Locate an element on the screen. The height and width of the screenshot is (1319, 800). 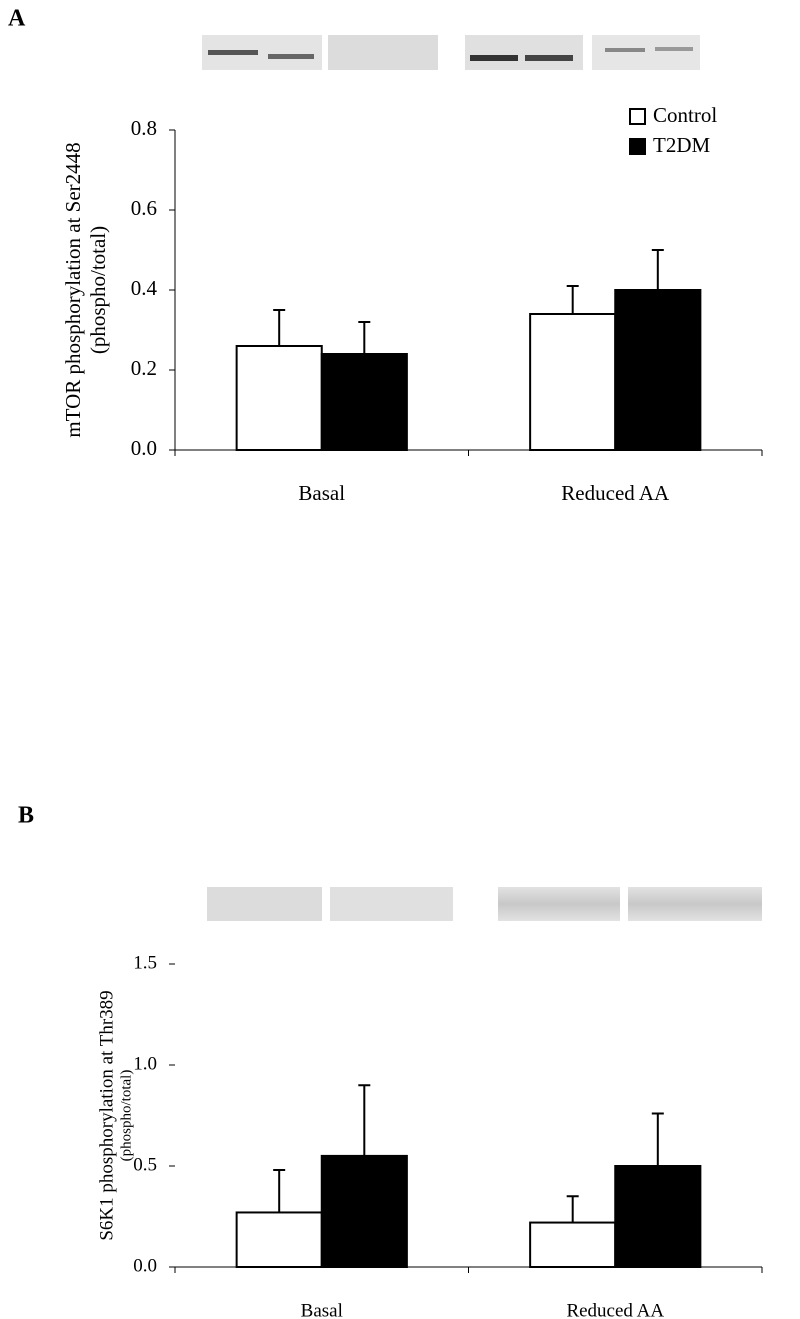
y-tick-label: 0.4 is located at coordinates (144, 288).